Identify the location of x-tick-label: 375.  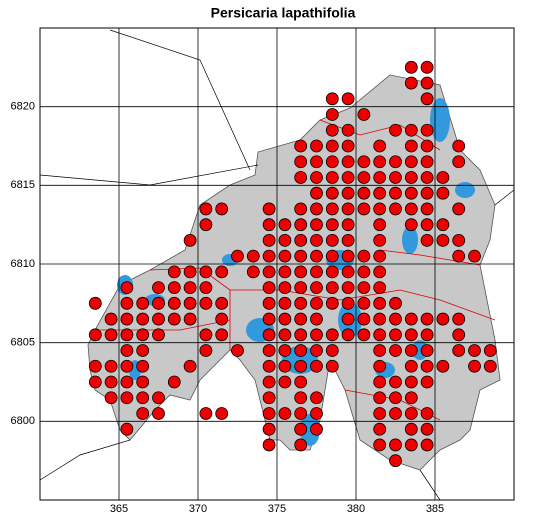
(277, 509).